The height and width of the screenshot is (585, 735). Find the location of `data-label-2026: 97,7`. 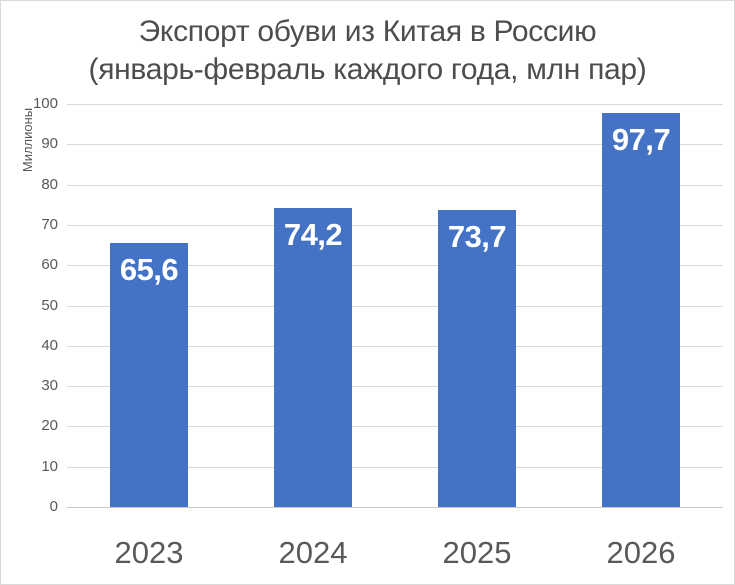

data-label-2026: 97,7 is located at coordinates (641, 140).